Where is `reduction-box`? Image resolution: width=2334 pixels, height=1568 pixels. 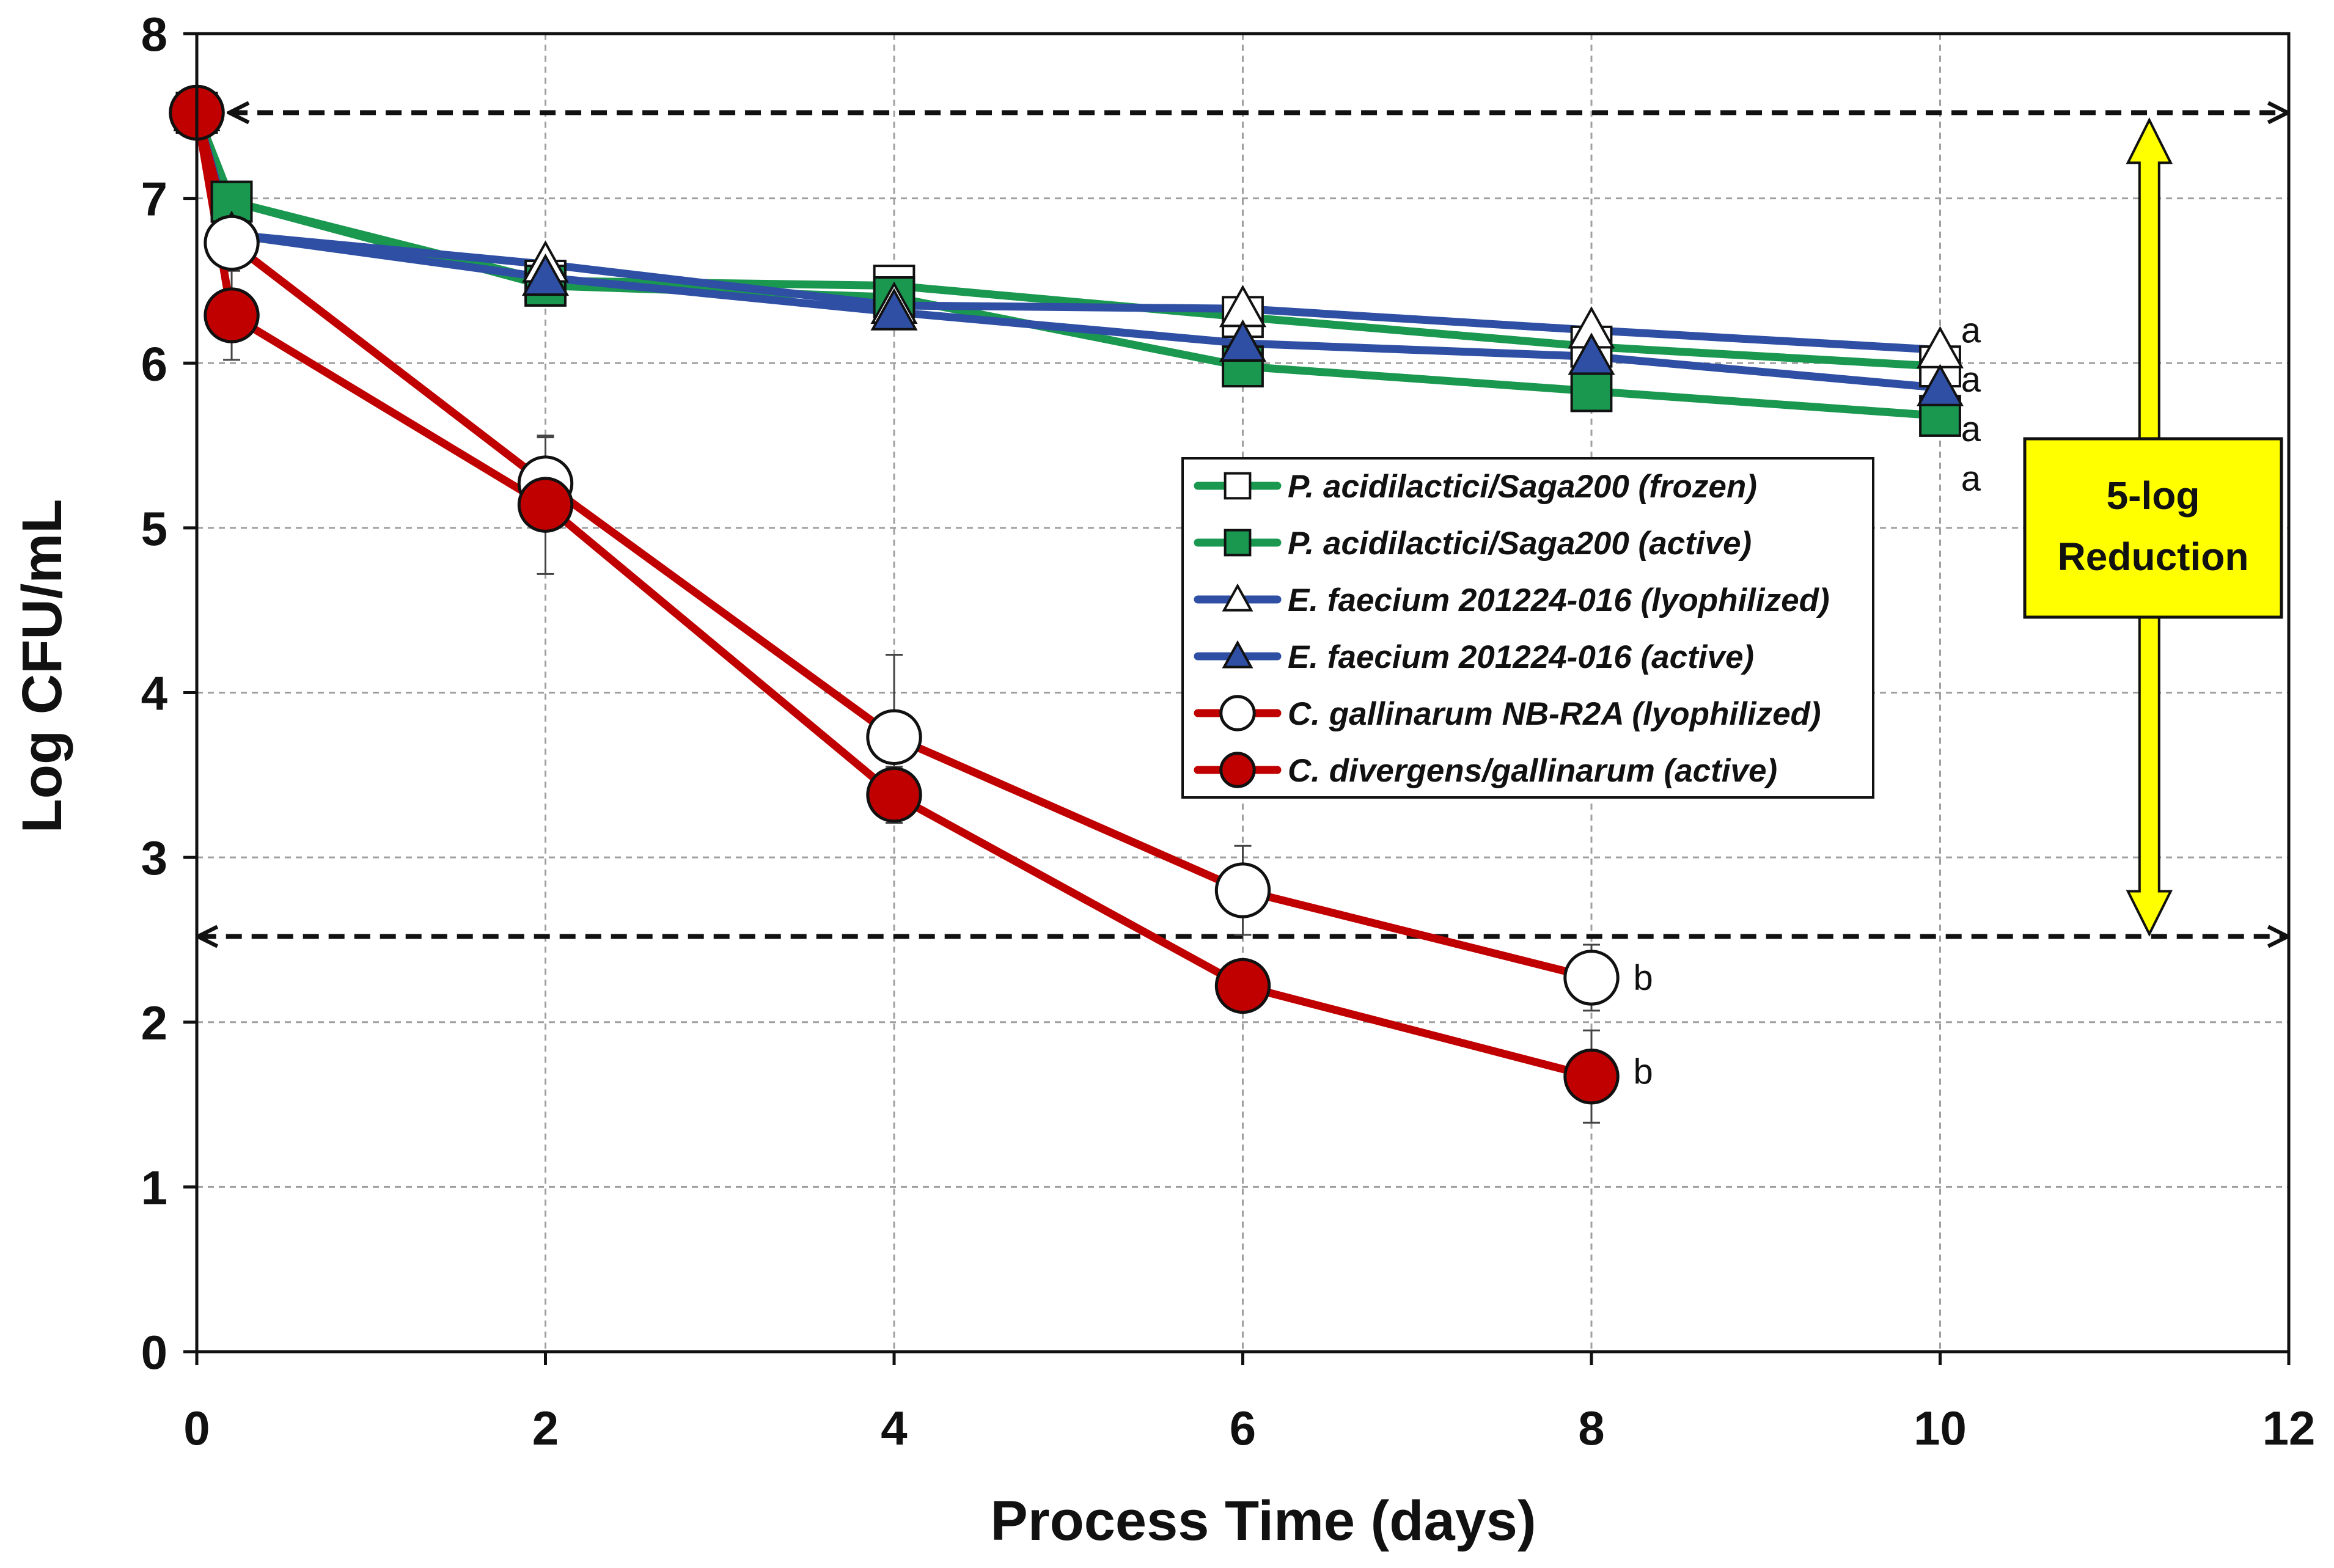
reduction-box is located at coordinates (2153, 528).